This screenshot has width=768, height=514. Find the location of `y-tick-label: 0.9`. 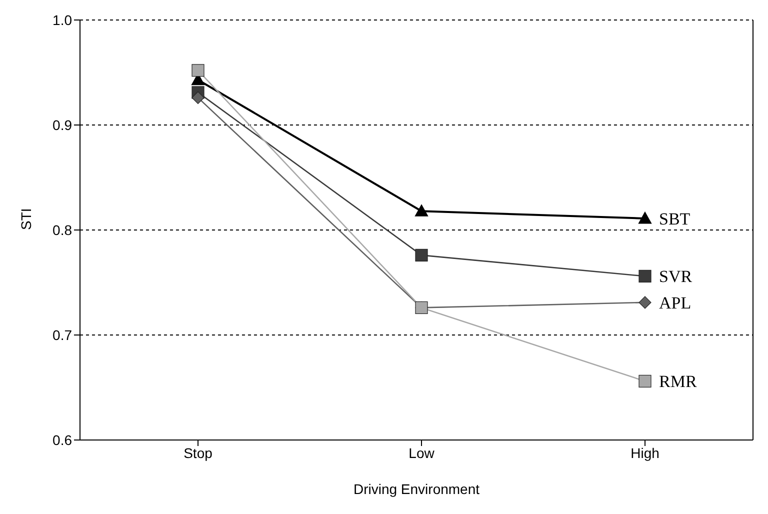

y-tick-label: 0.9 is located at coordinates (62, 124).